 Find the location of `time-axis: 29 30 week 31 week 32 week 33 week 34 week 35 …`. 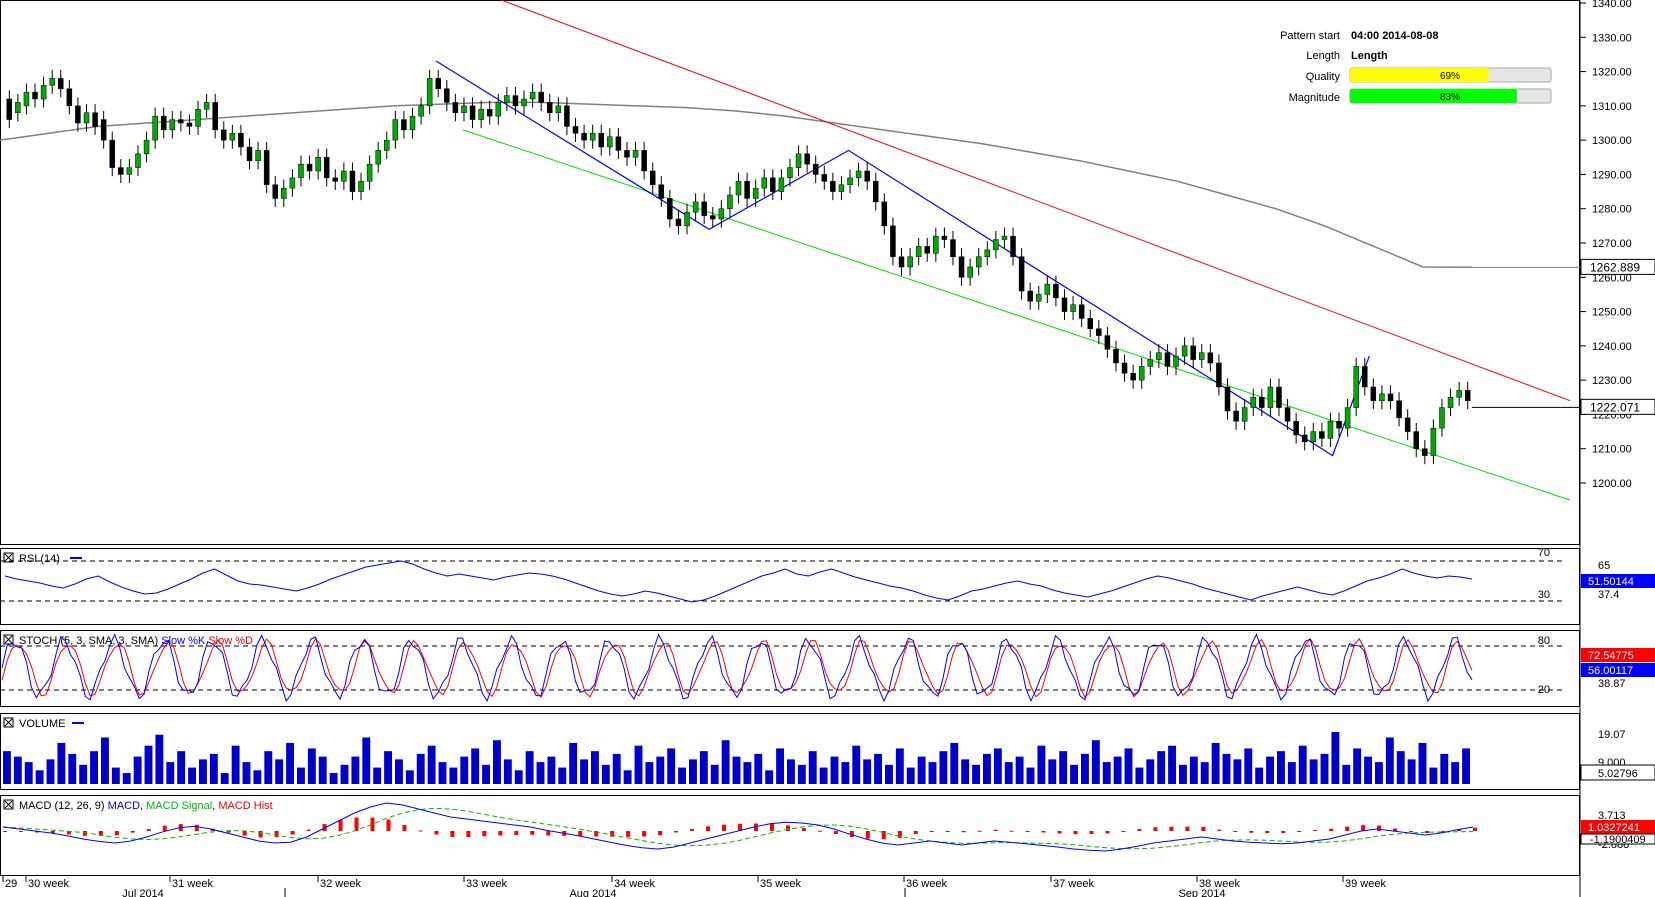

time-axis: 29 30 week 31 week 32 week 33 week 34 week 35 … is located at coordinates (694, 886).